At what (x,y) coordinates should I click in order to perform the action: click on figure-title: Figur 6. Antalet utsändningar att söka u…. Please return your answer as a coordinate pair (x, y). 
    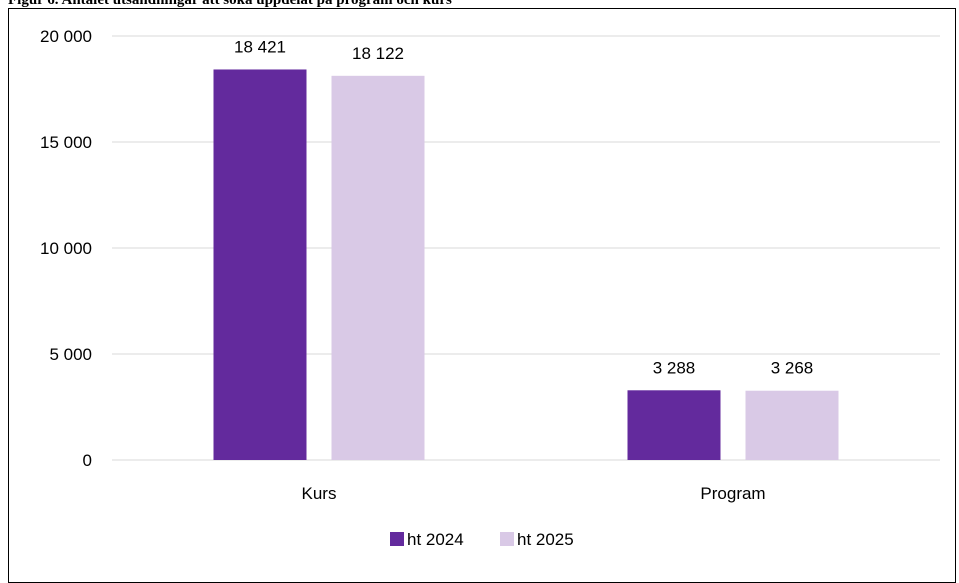
    Looking at the image, I should click on (230, 4).